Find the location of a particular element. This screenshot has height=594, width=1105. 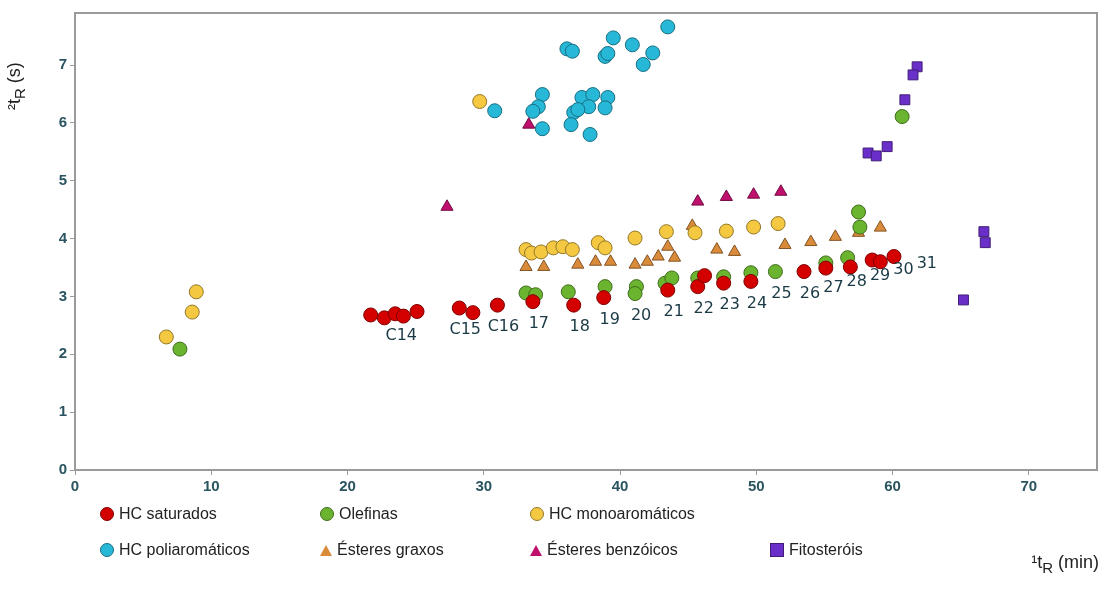

x-tick-label: 20 is located at coordinates (347, 486).